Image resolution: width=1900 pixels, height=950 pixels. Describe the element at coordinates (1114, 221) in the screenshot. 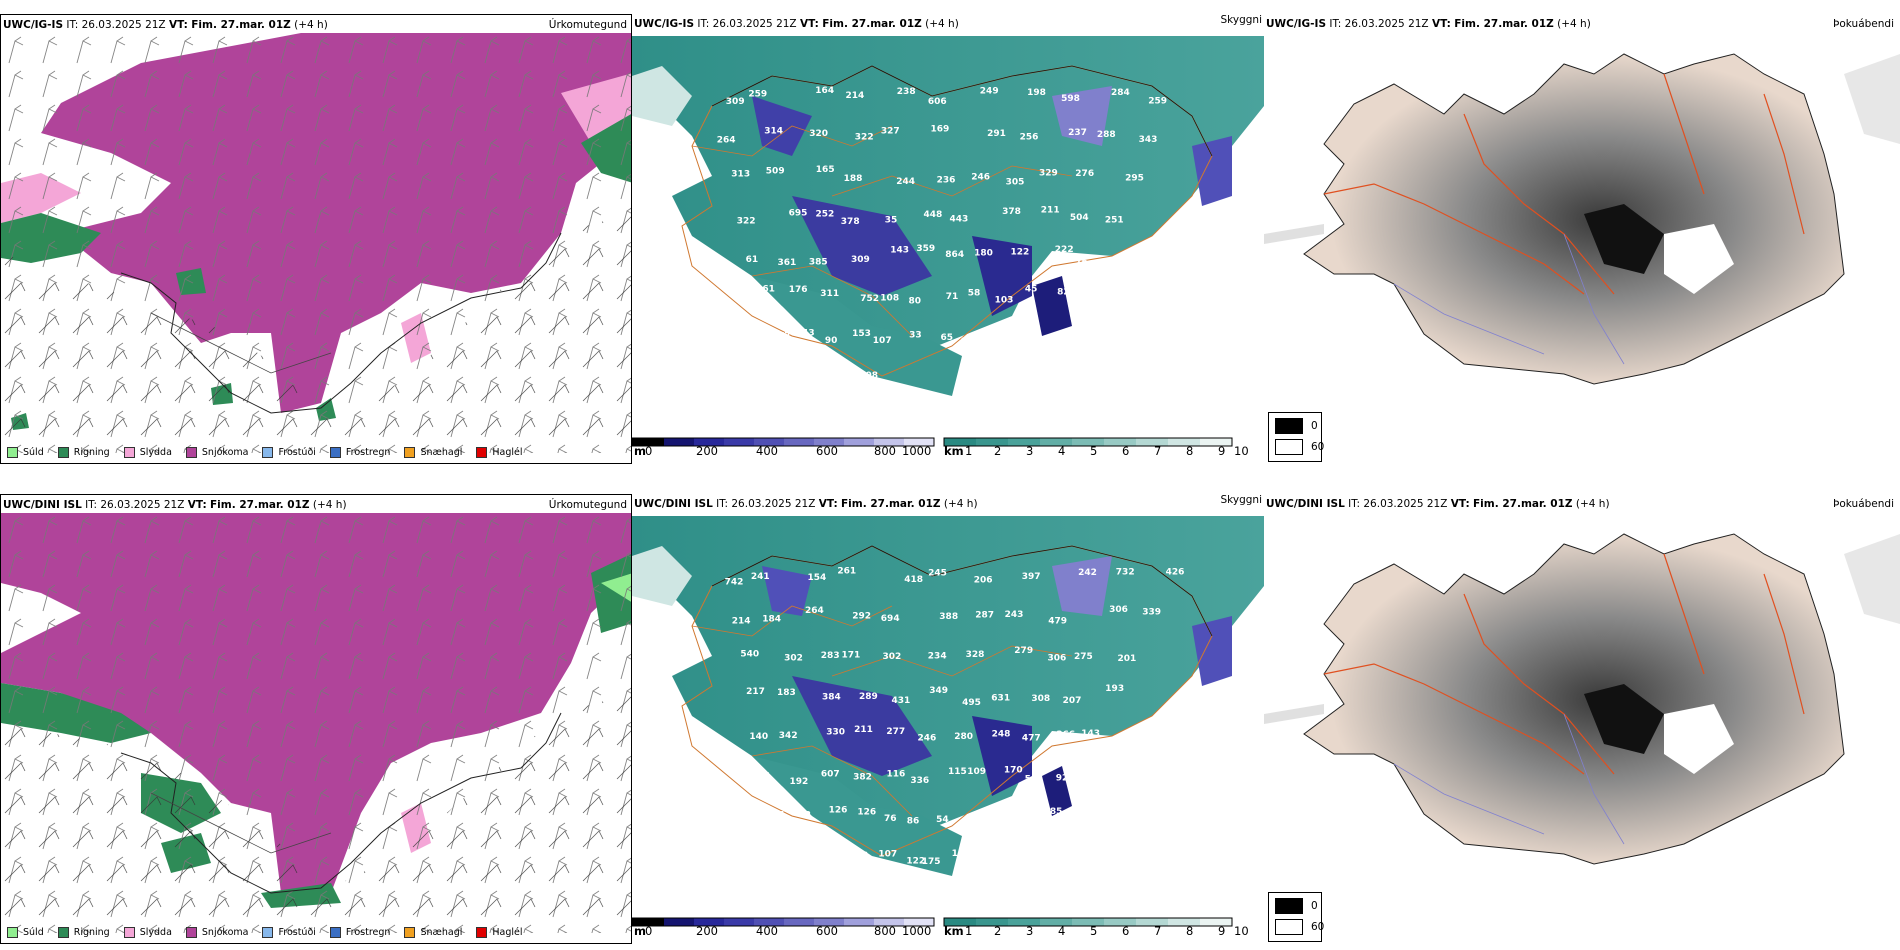

I see `visibility-value-label: 251` at that location.